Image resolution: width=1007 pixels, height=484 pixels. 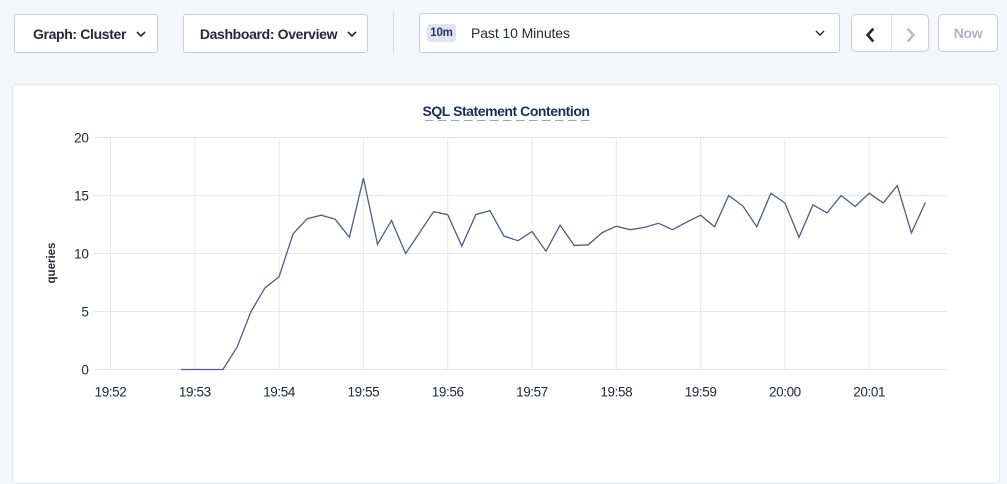 I want to click on svg-text: 20:00, so click(x=785, y=392).